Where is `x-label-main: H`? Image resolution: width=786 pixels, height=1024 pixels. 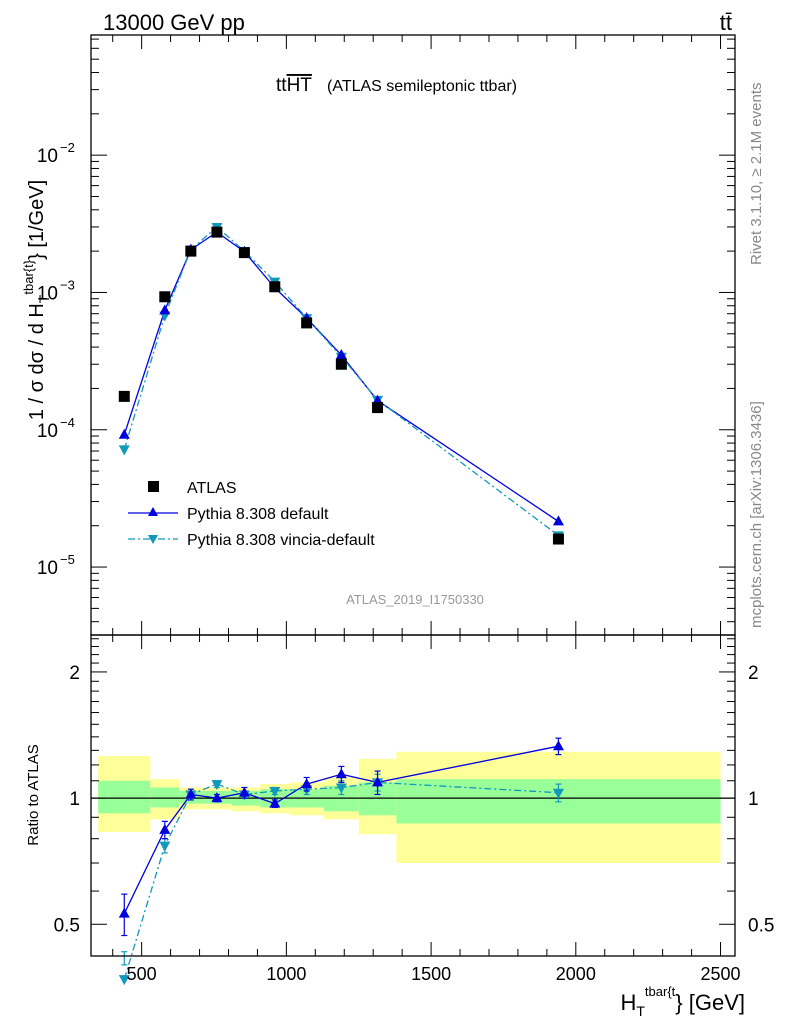 x-label-main: H is located at coordinates (628, 1002).